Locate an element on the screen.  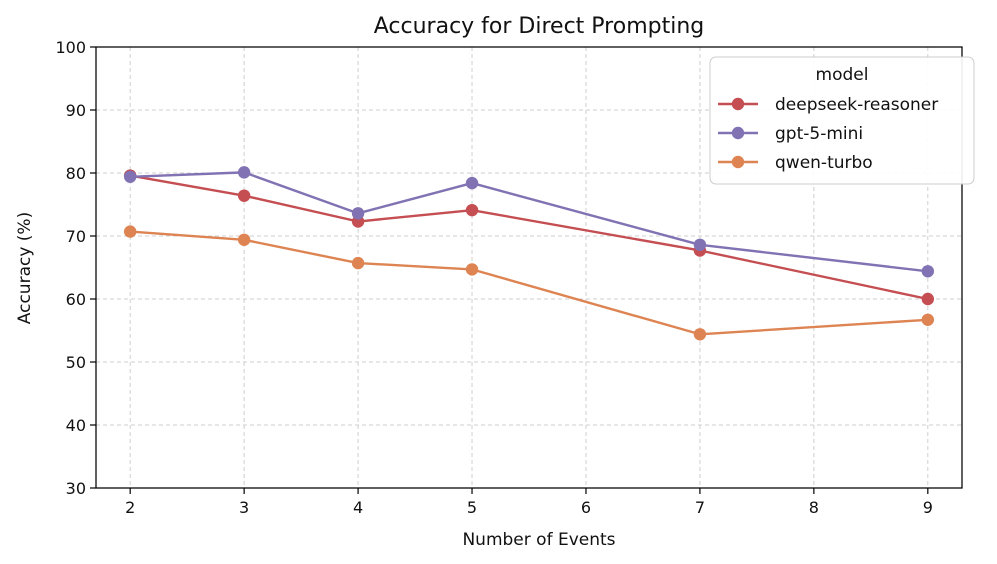
x-tick-label: 3 is located at coordinates (244, 507).